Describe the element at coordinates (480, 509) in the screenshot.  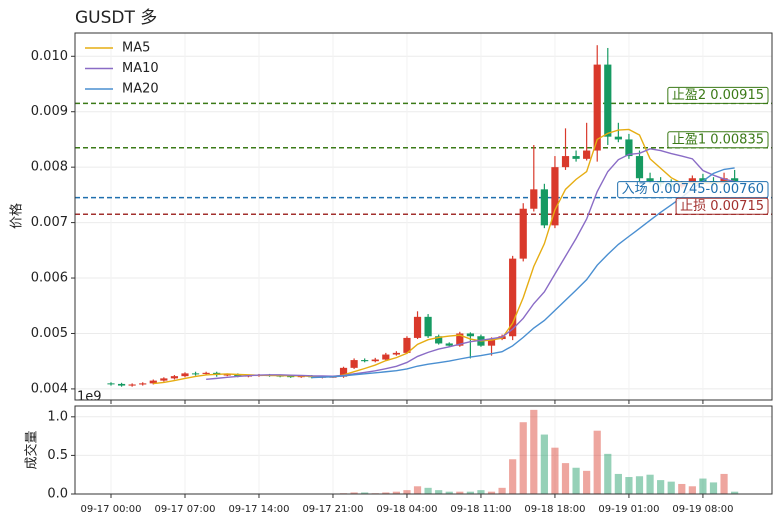
I see `x-tick-label: 09-18 11:00` at that location.